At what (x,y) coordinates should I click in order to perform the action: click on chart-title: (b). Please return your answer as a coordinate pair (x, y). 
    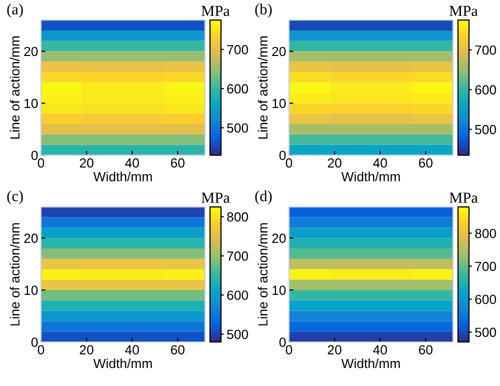
    Looking at the image, I should click on (263, 11).